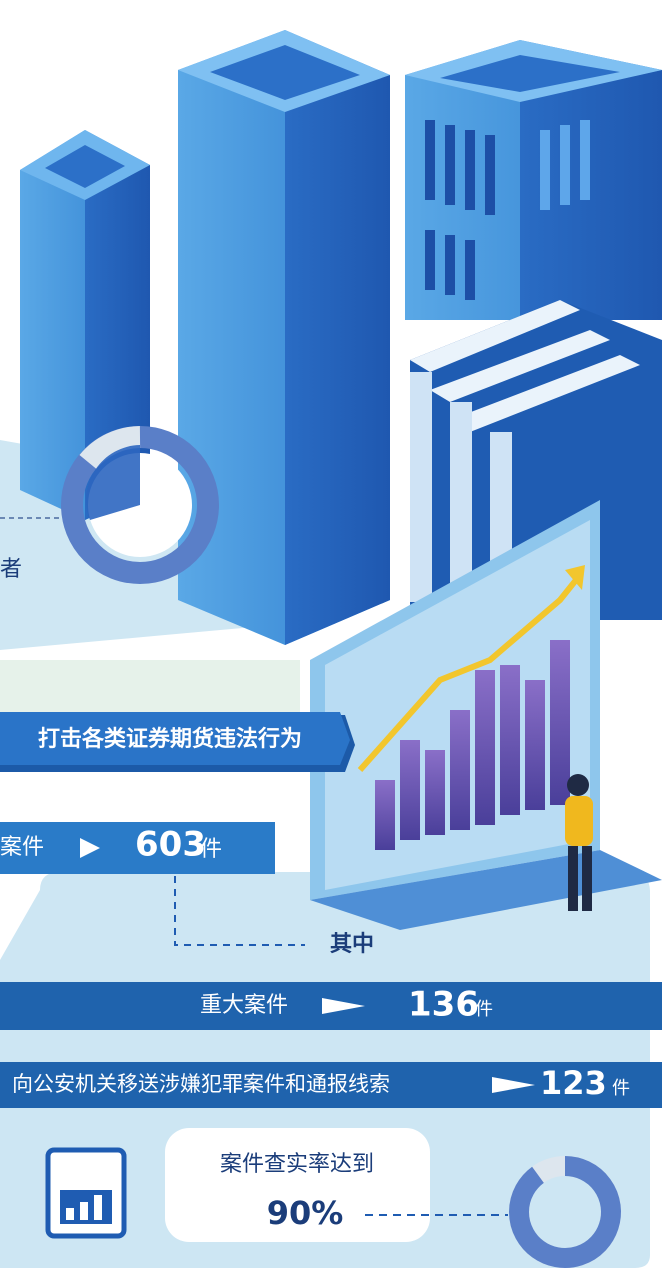 Image resolution: width=662 pixels, height=1272 pixels. I want to click on rate-label: 案件查实率达到, so click(297, 1164).